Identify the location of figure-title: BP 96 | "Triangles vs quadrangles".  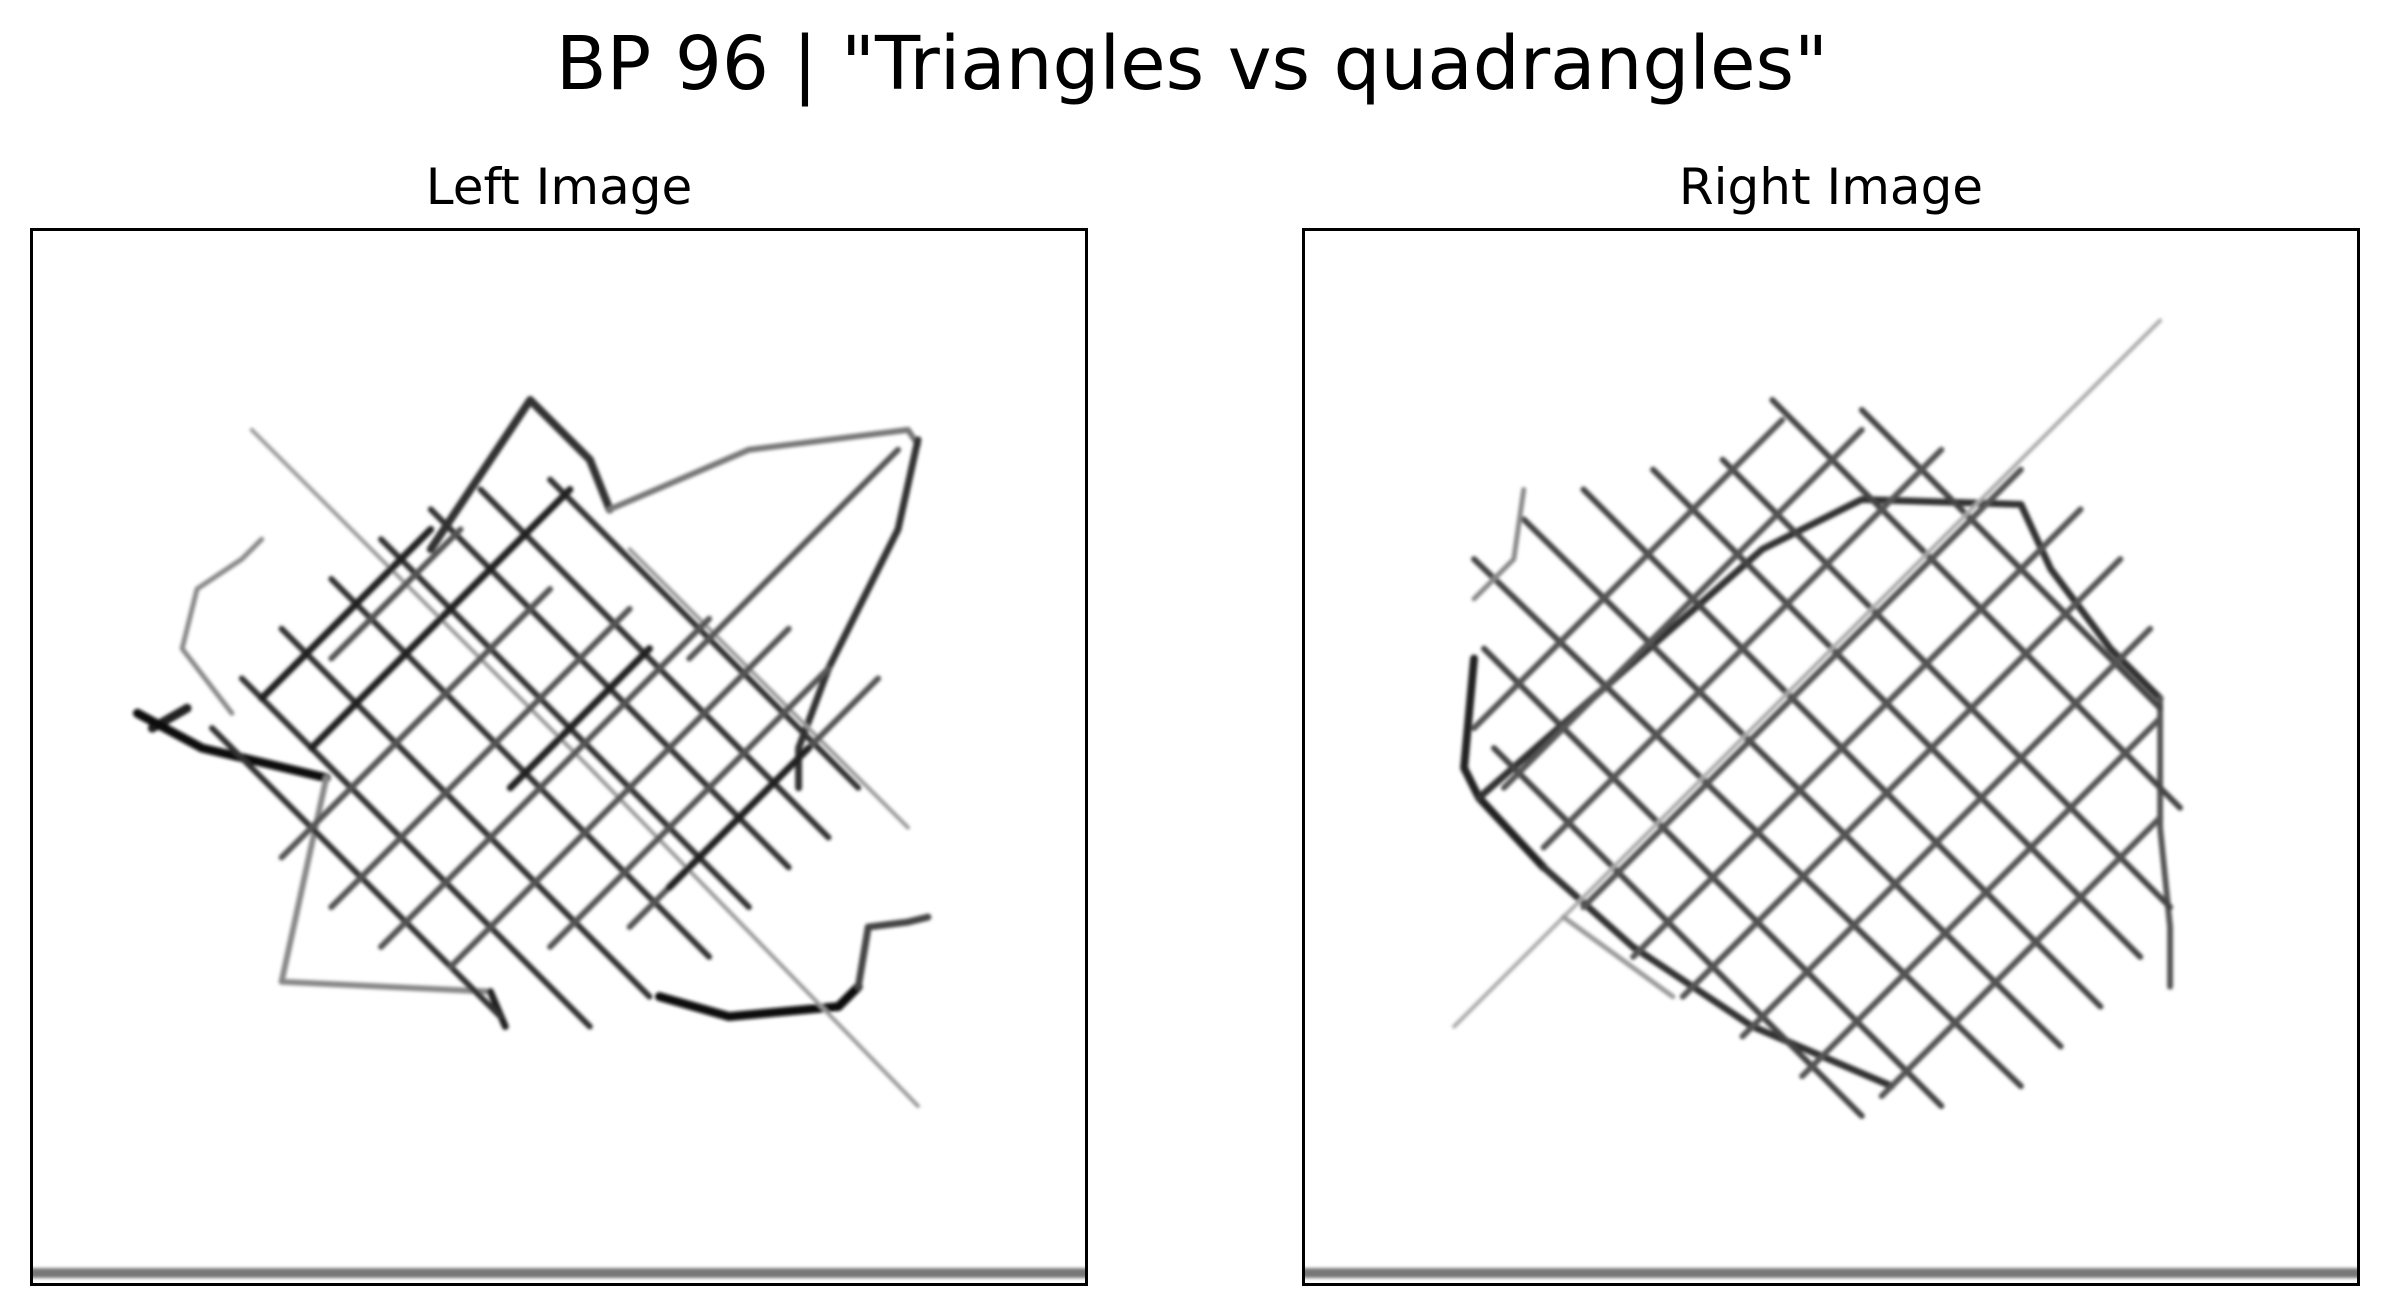
(1192, 64).